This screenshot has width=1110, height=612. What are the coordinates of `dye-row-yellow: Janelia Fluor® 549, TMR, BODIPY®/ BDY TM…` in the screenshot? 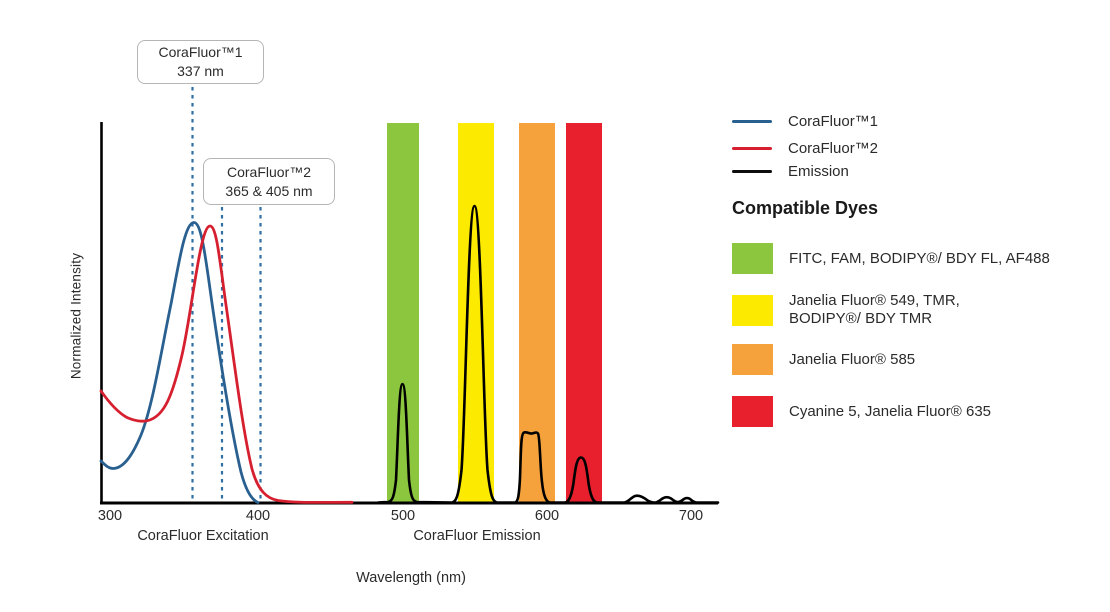 It's located at (846, 310).